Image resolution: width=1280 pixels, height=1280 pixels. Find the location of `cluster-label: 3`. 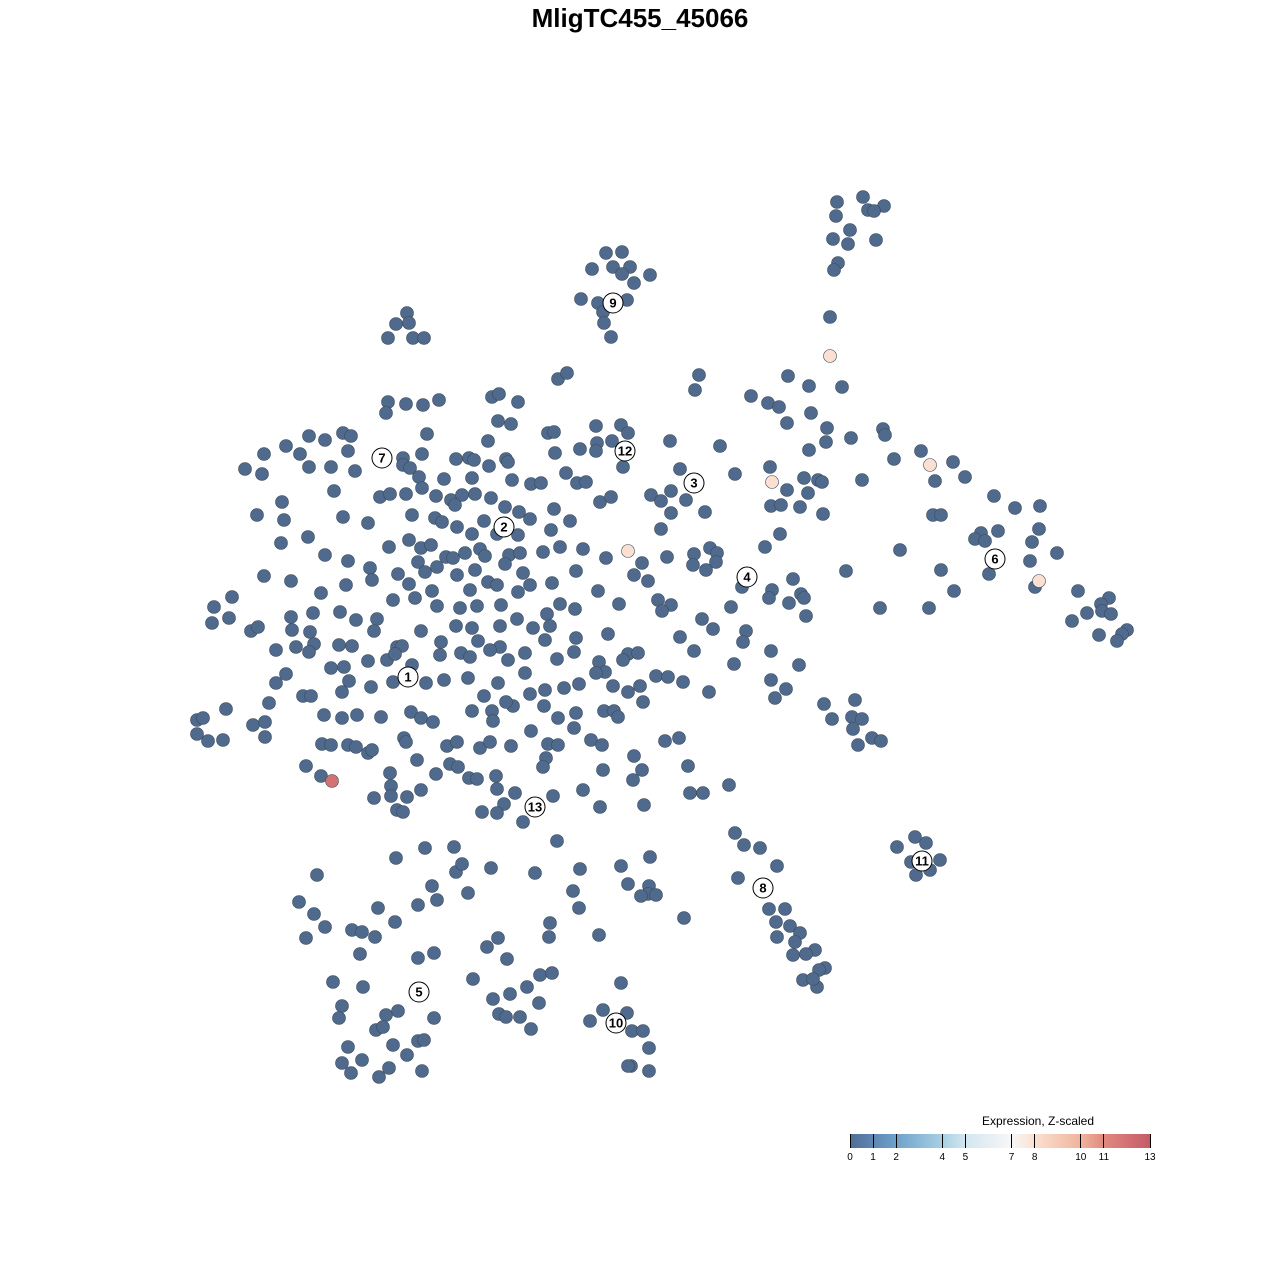

cluster-label: 3 is located at coordinates (694, 483).